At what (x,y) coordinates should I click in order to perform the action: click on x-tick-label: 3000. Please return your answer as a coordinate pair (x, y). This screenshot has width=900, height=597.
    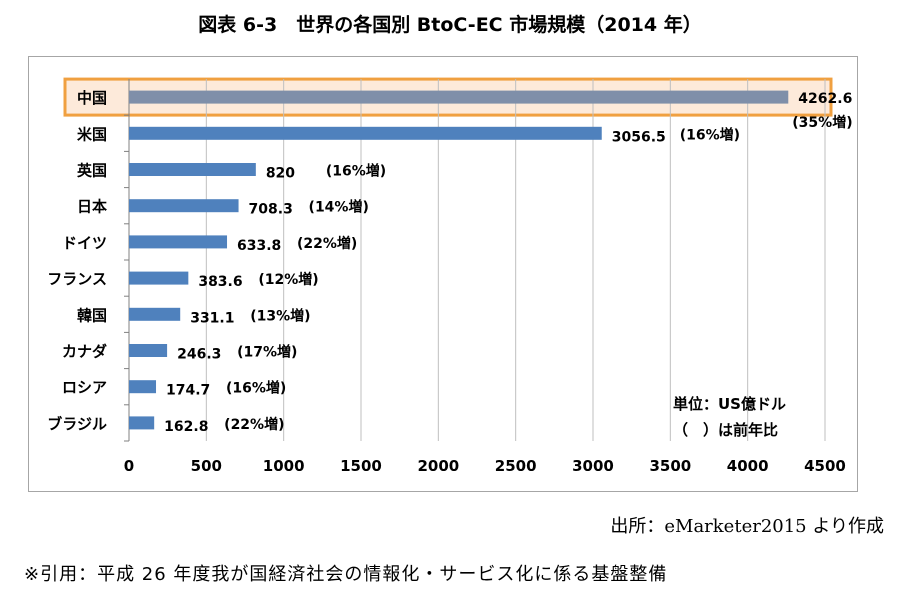
    Looking at the image, I should click on (593, 466).